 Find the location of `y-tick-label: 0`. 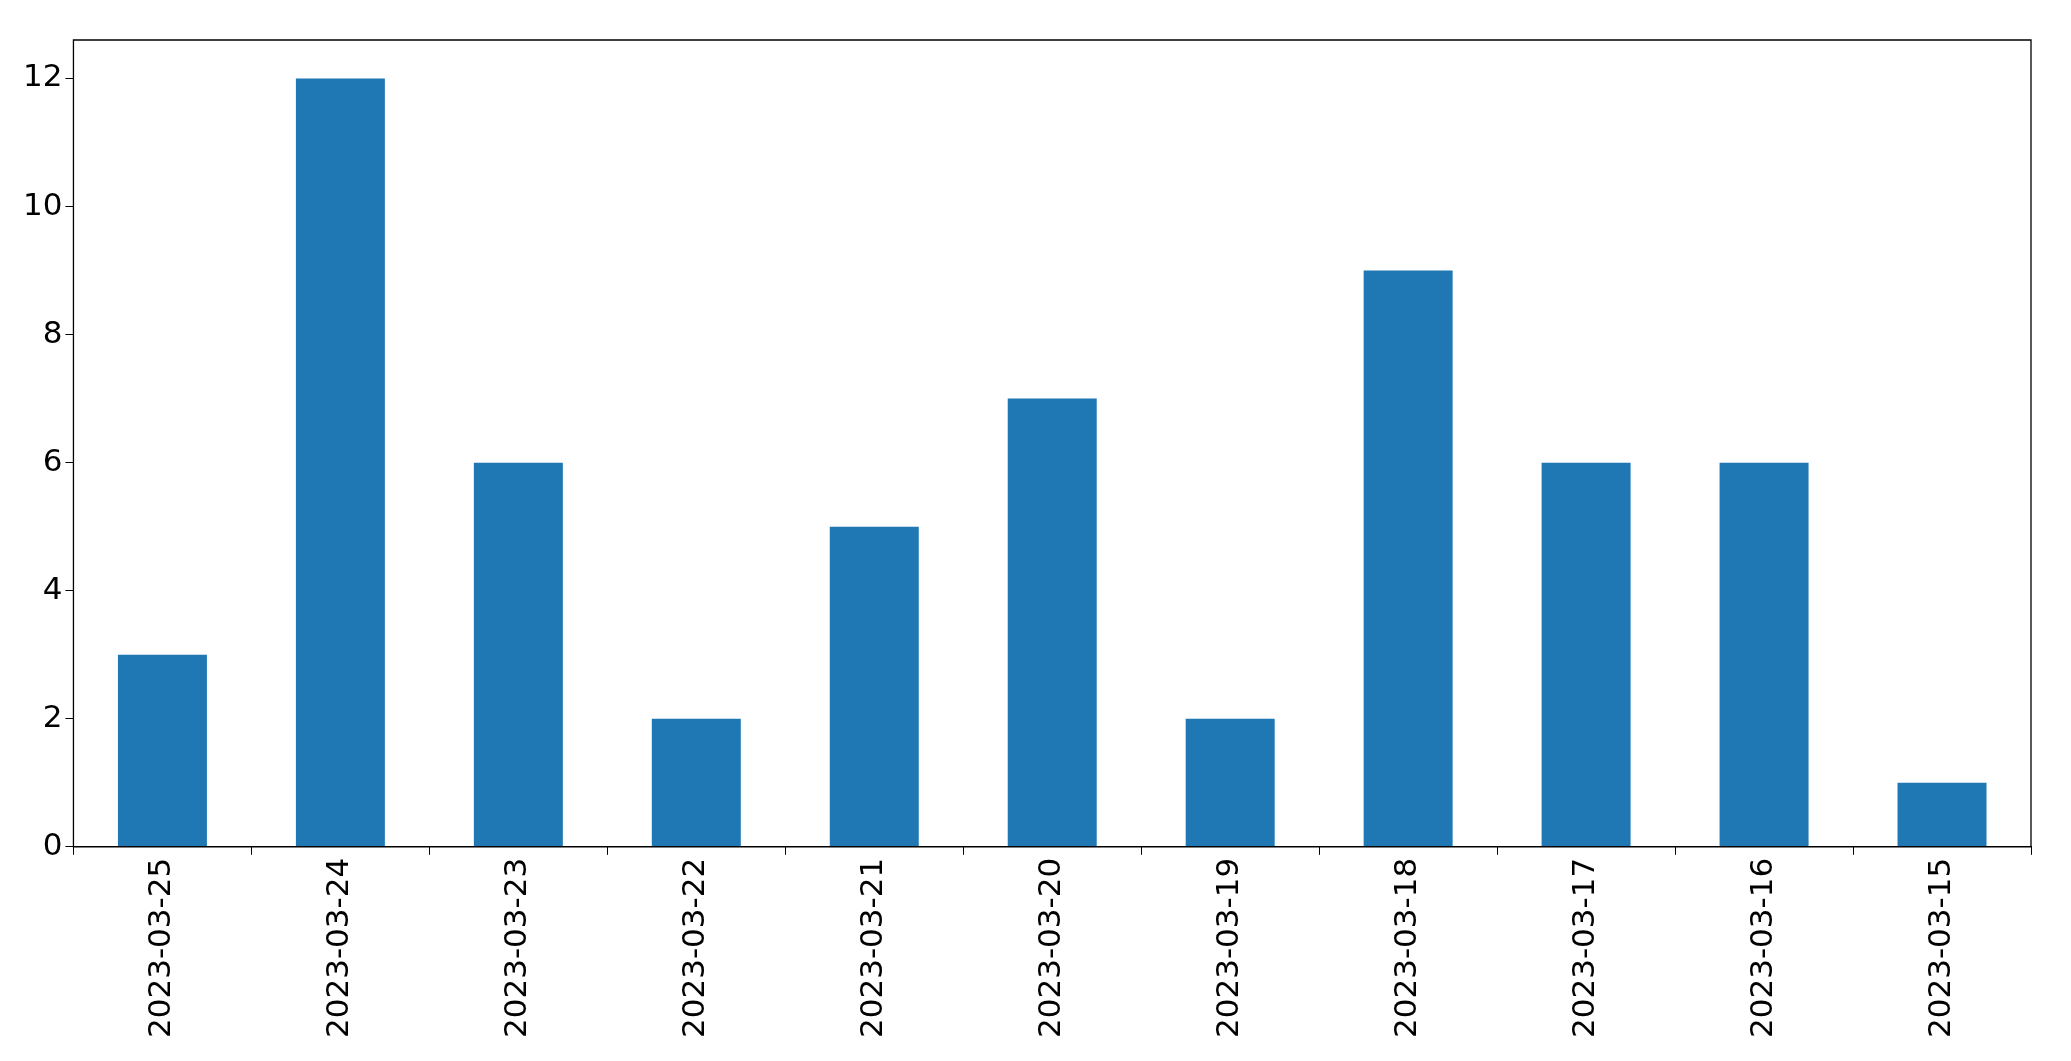

y-tick-label: 0 is located at coordinates (52, 843).